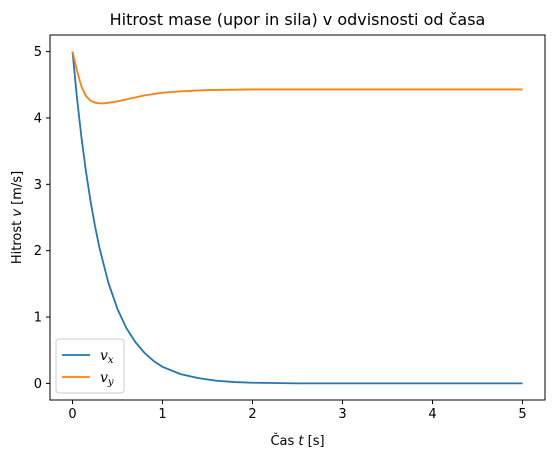 This screenshot has width=556, height=460. I want to click on x-axis-label-var: t, so click(301, 441).